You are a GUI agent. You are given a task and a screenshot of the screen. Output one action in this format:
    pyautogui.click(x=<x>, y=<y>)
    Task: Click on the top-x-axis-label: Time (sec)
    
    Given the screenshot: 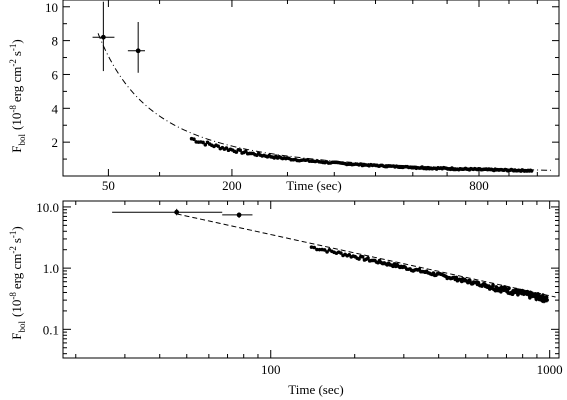 What is the action you would take?
    pyautogui.click(x=314, y=185)
    